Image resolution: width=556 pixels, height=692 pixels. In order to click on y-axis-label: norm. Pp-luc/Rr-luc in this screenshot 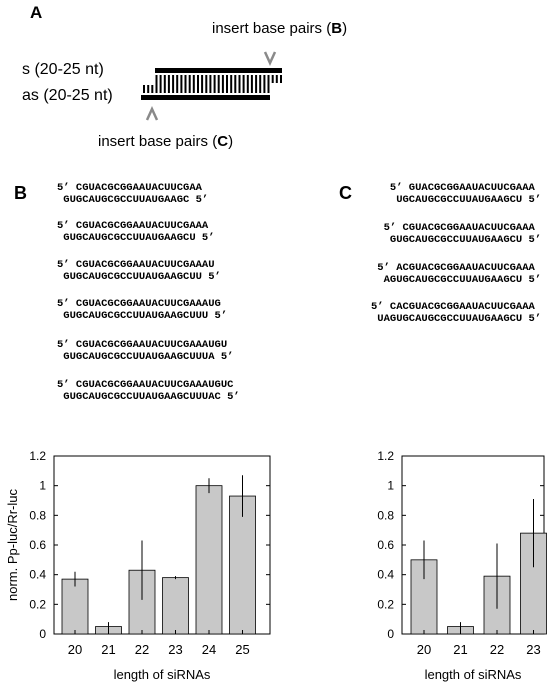, I will do `click(12, 545)`.